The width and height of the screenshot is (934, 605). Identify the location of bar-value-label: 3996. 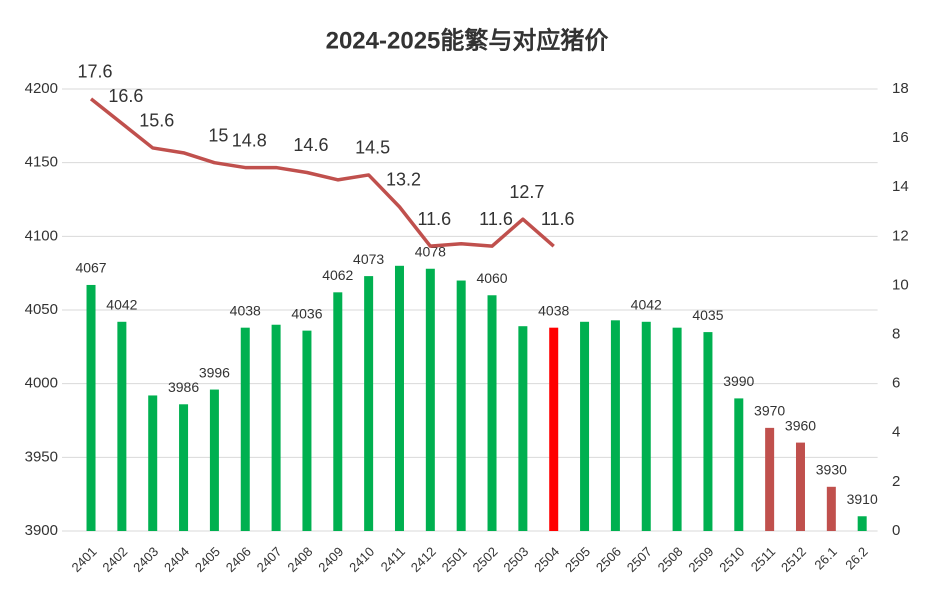
(214, 372).